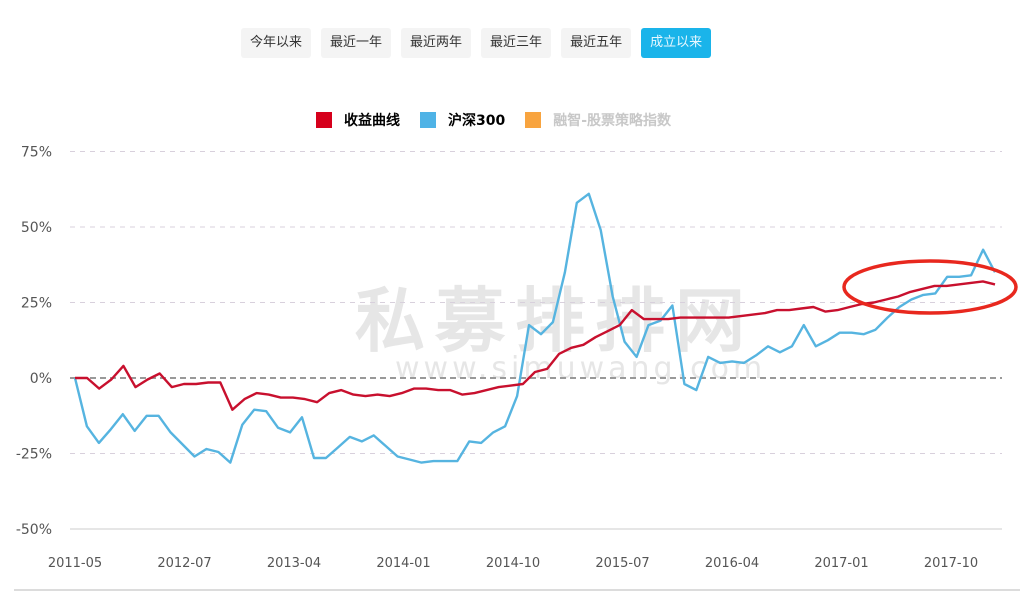 The image size is (1023, 602). I want to click on y-tick-label: 75%, so click(36, 153).